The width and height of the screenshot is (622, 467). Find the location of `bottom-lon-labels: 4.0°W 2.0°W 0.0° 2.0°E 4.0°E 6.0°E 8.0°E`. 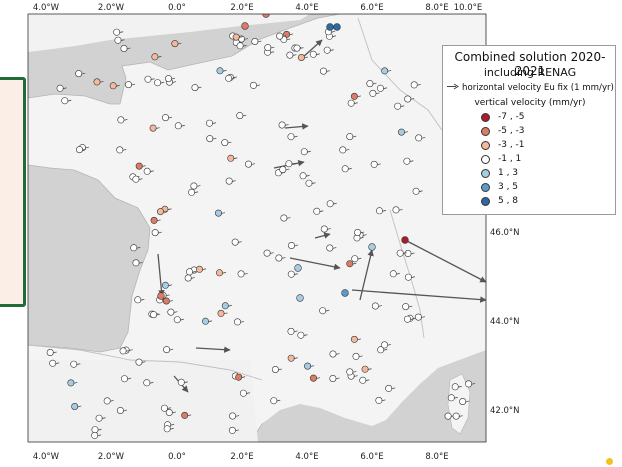

bottom-lon-labels: 4.0°W 2.0°W 0.0° 2.0°E 4.0°E 6.0°E 8.0°E is located at coordinates (241, 457).